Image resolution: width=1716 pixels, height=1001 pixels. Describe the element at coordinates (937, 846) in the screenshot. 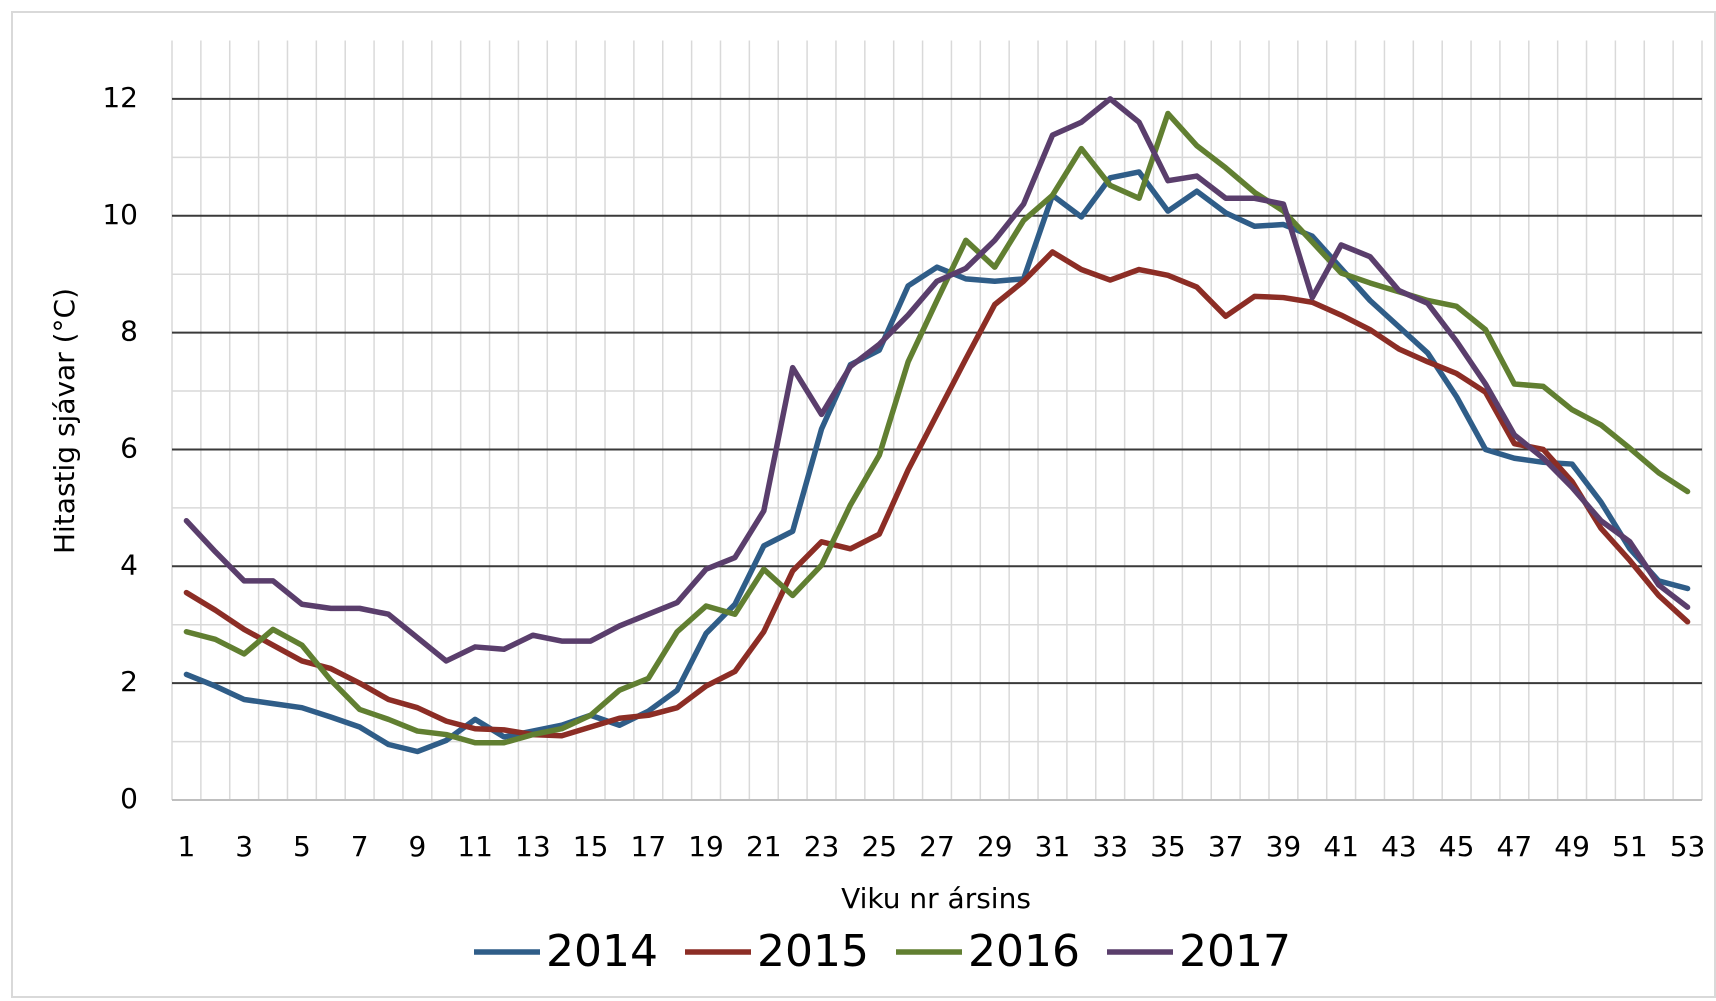

I see `x-tick-label: 27` at that location.